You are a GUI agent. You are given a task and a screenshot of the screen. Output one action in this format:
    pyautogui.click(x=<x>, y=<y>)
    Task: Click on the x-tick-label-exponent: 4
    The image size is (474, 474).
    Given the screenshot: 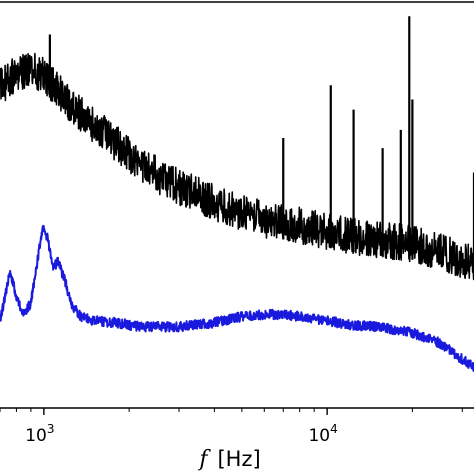 What is the action you would take?
    pyautogui.click(x=334, y=429)
    